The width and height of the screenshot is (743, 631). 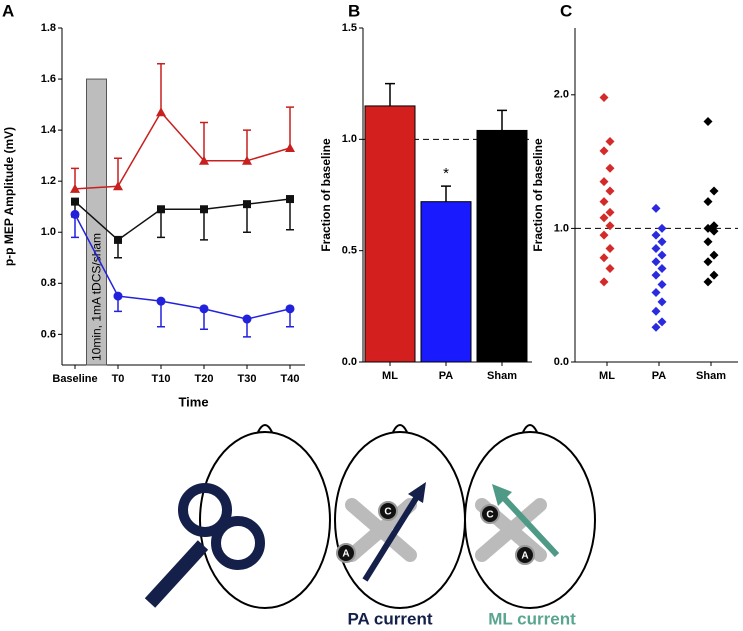 What do you see at coordinates (48, 181) in the screenshot?
I see `y-tick-label: 1.2` at bounding box center [48, 181].